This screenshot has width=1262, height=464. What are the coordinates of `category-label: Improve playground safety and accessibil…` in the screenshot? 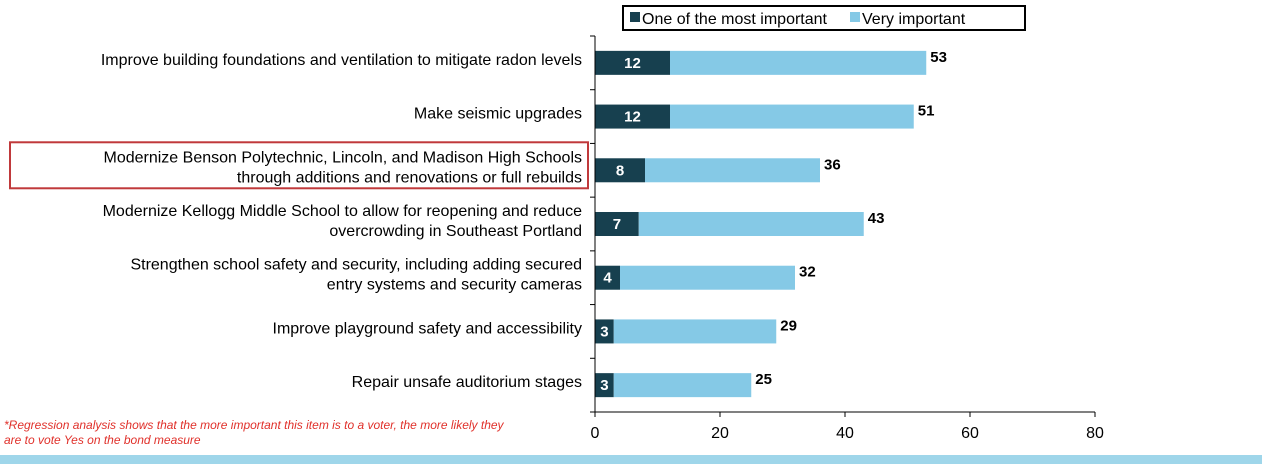 It's located at (428, 328).